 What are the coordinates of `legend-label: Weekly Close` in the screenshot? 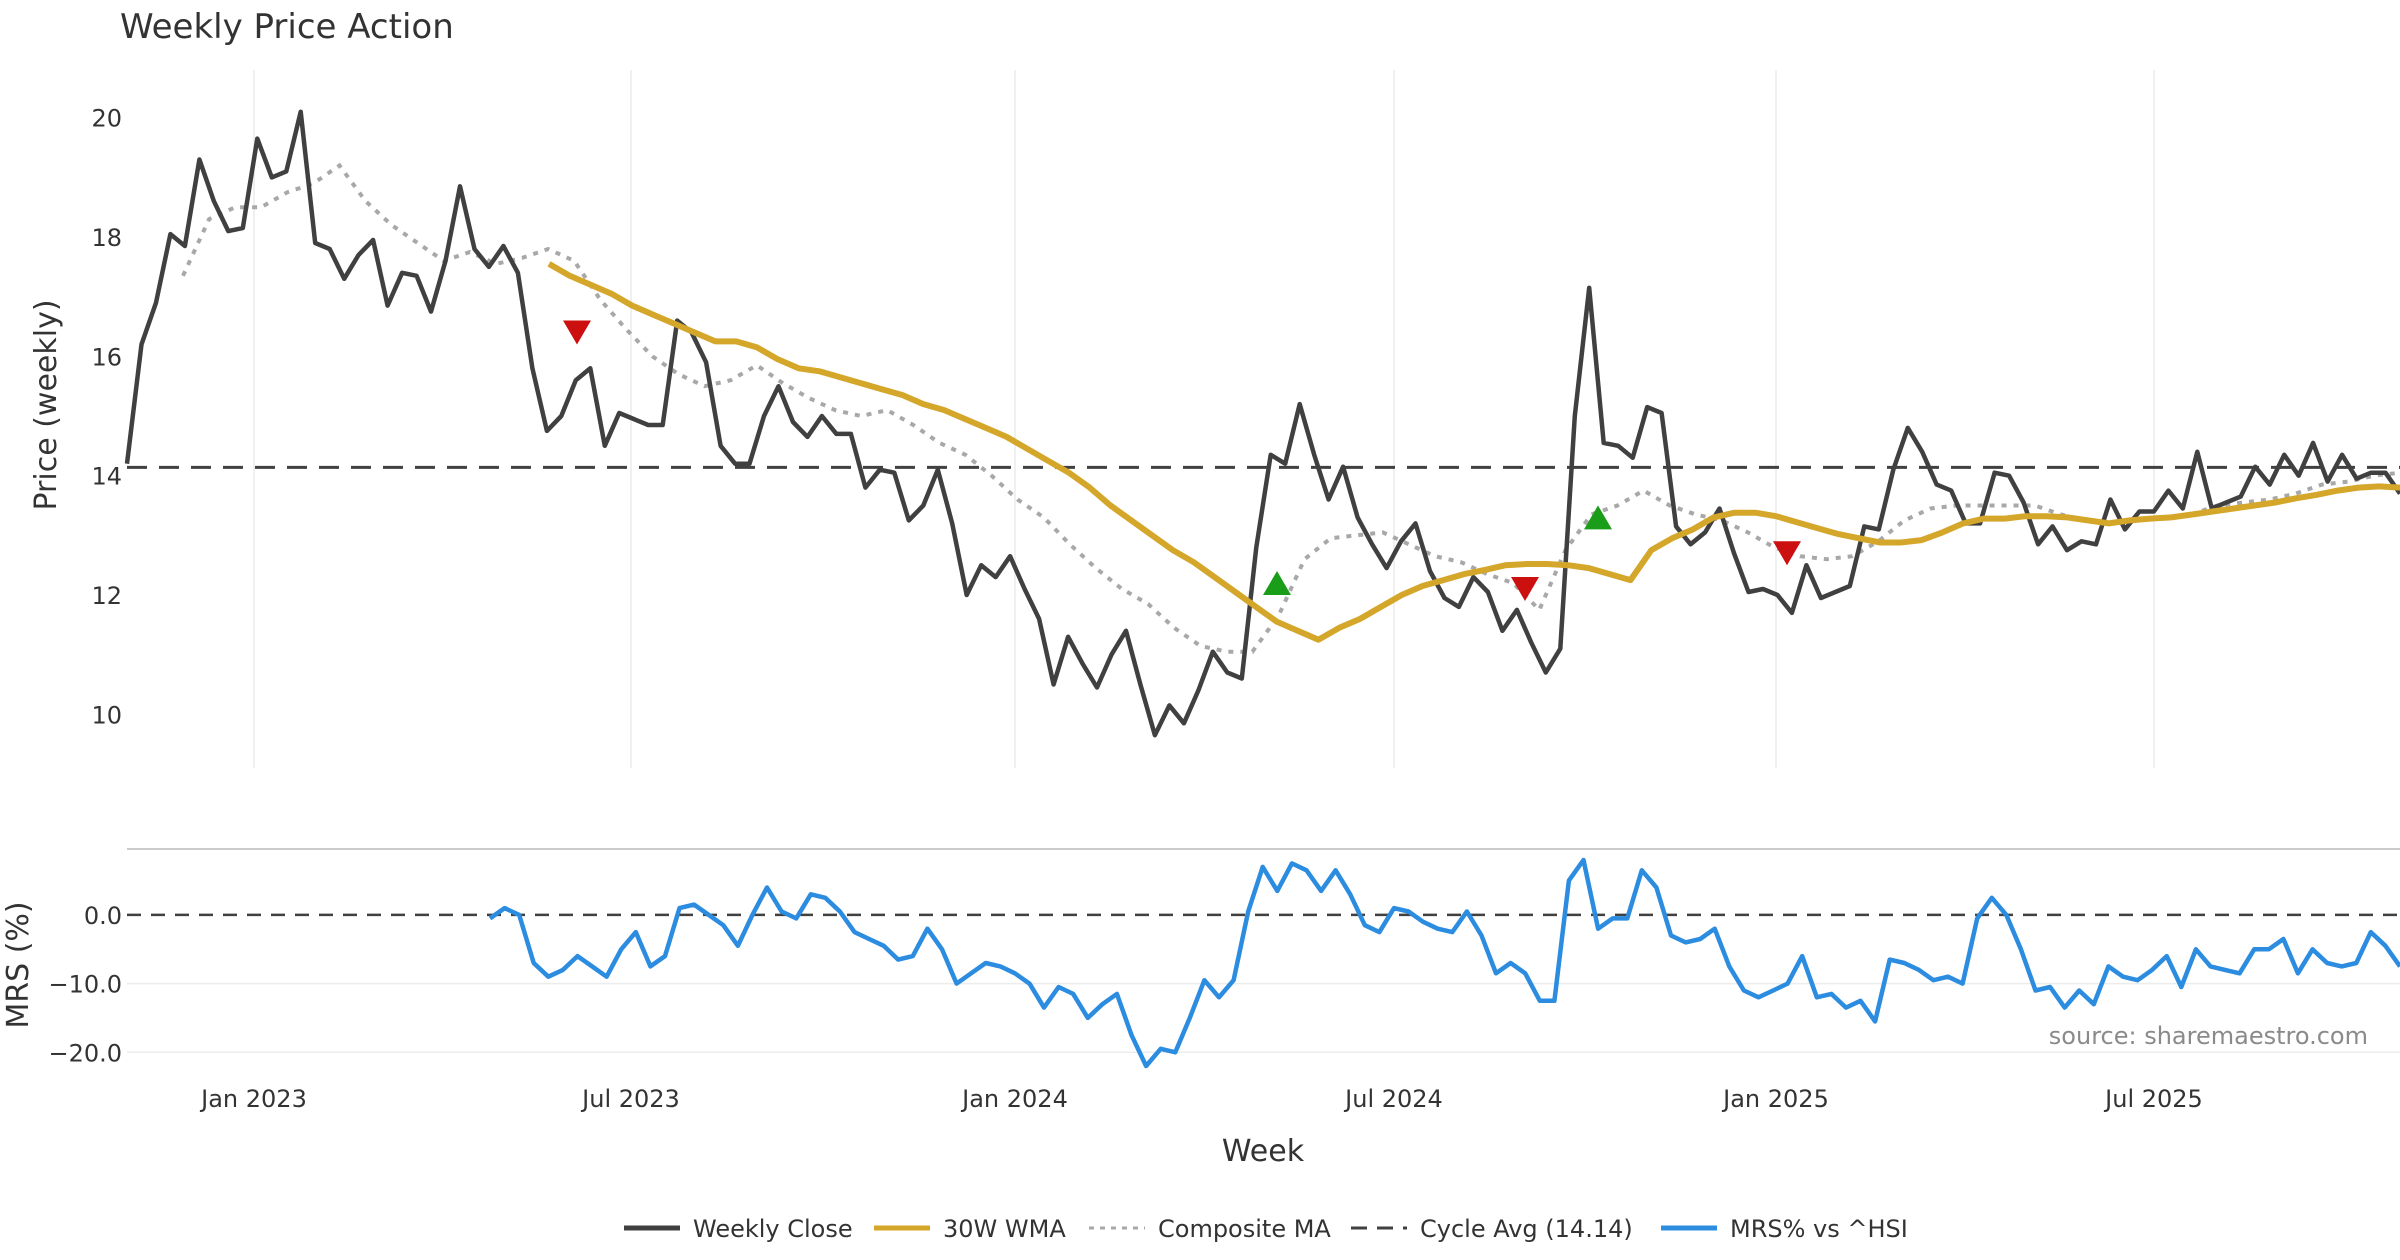 It's located at (773, 1229).